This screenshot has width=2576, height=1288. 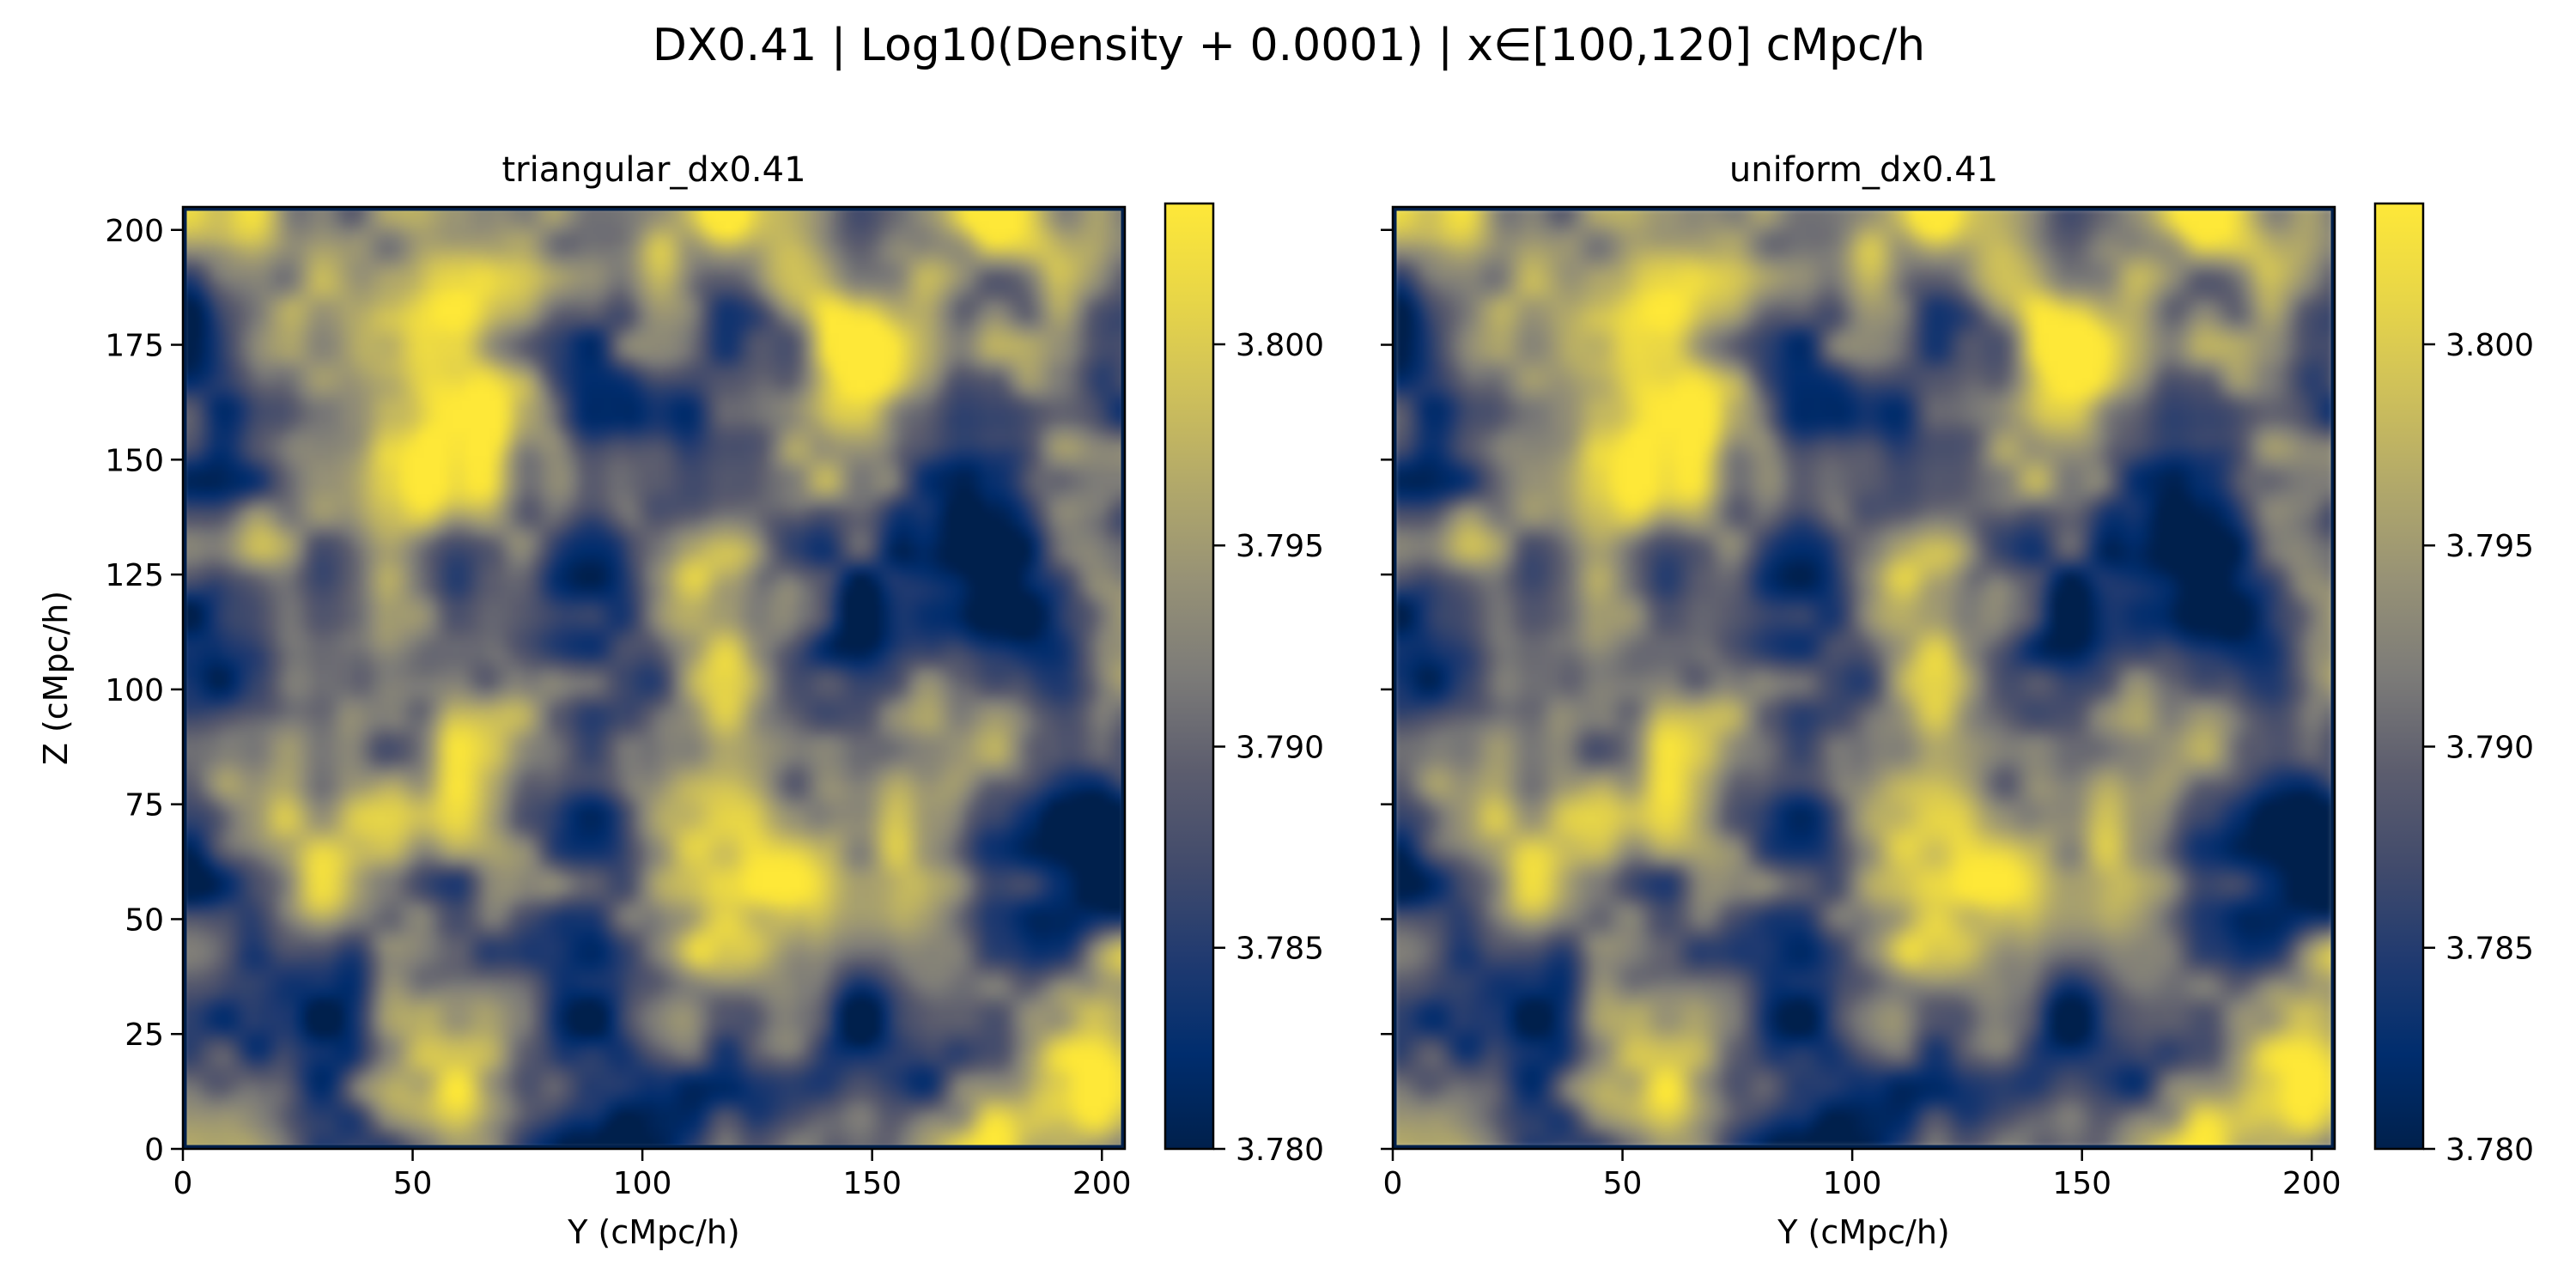 I want to click on y-tick-label: 175, so click(x=134, y=346).